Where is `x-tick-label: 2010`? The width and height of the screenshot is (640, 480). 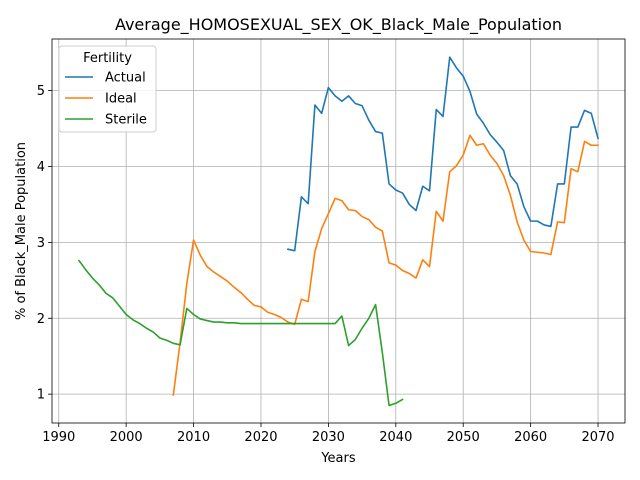
x-tick-label: 2010 is located at coordinates (193, 437).